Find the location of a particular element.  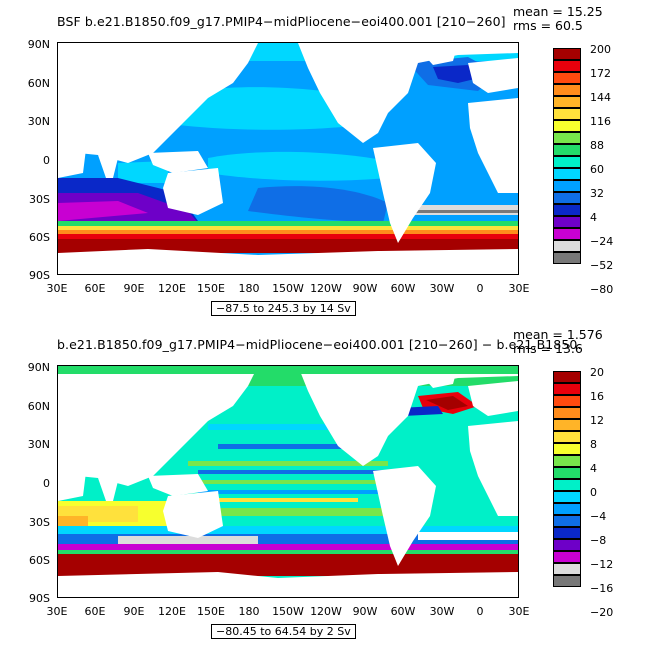

colorbar-label: 60 is located at coordinates (597, 169).